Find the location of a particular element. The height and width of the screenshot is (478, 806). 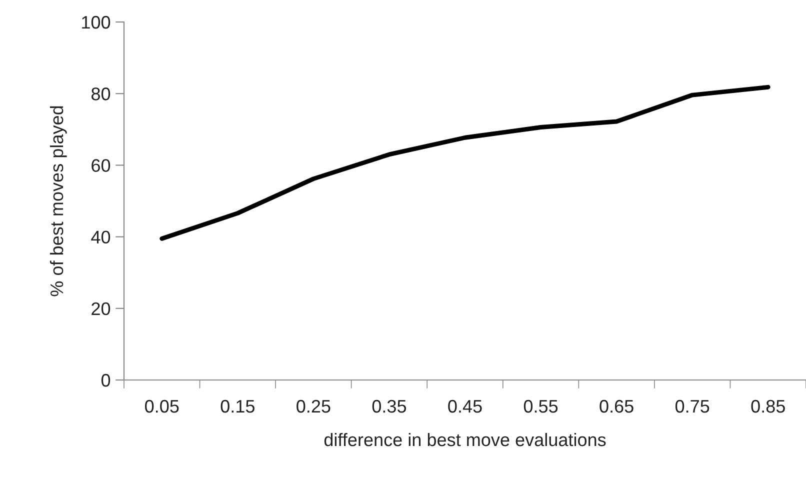

x-tick-label: 0.15 is located at coordinates (237, 406).